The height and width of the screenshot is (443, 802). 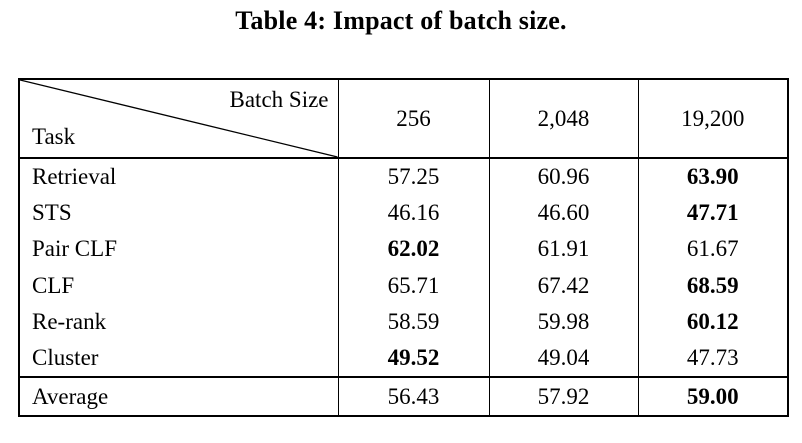 What do you see at coordinates (413, 119) in the screenshot?
I see `column-header-256: 256` at bounding box center [413, 119].